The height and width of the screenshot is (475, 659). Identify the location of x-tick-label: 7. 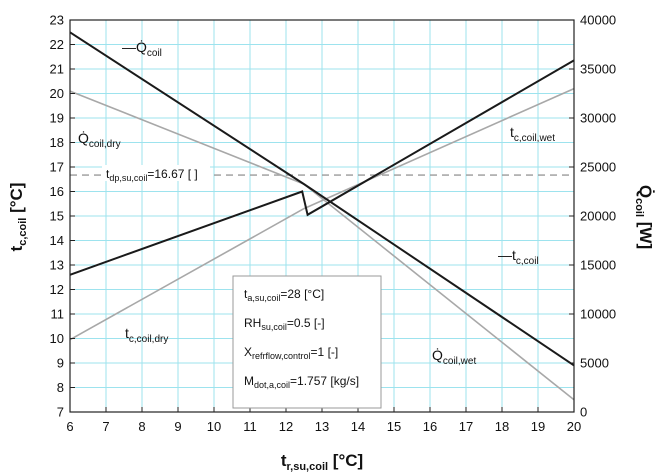
(105, 426).